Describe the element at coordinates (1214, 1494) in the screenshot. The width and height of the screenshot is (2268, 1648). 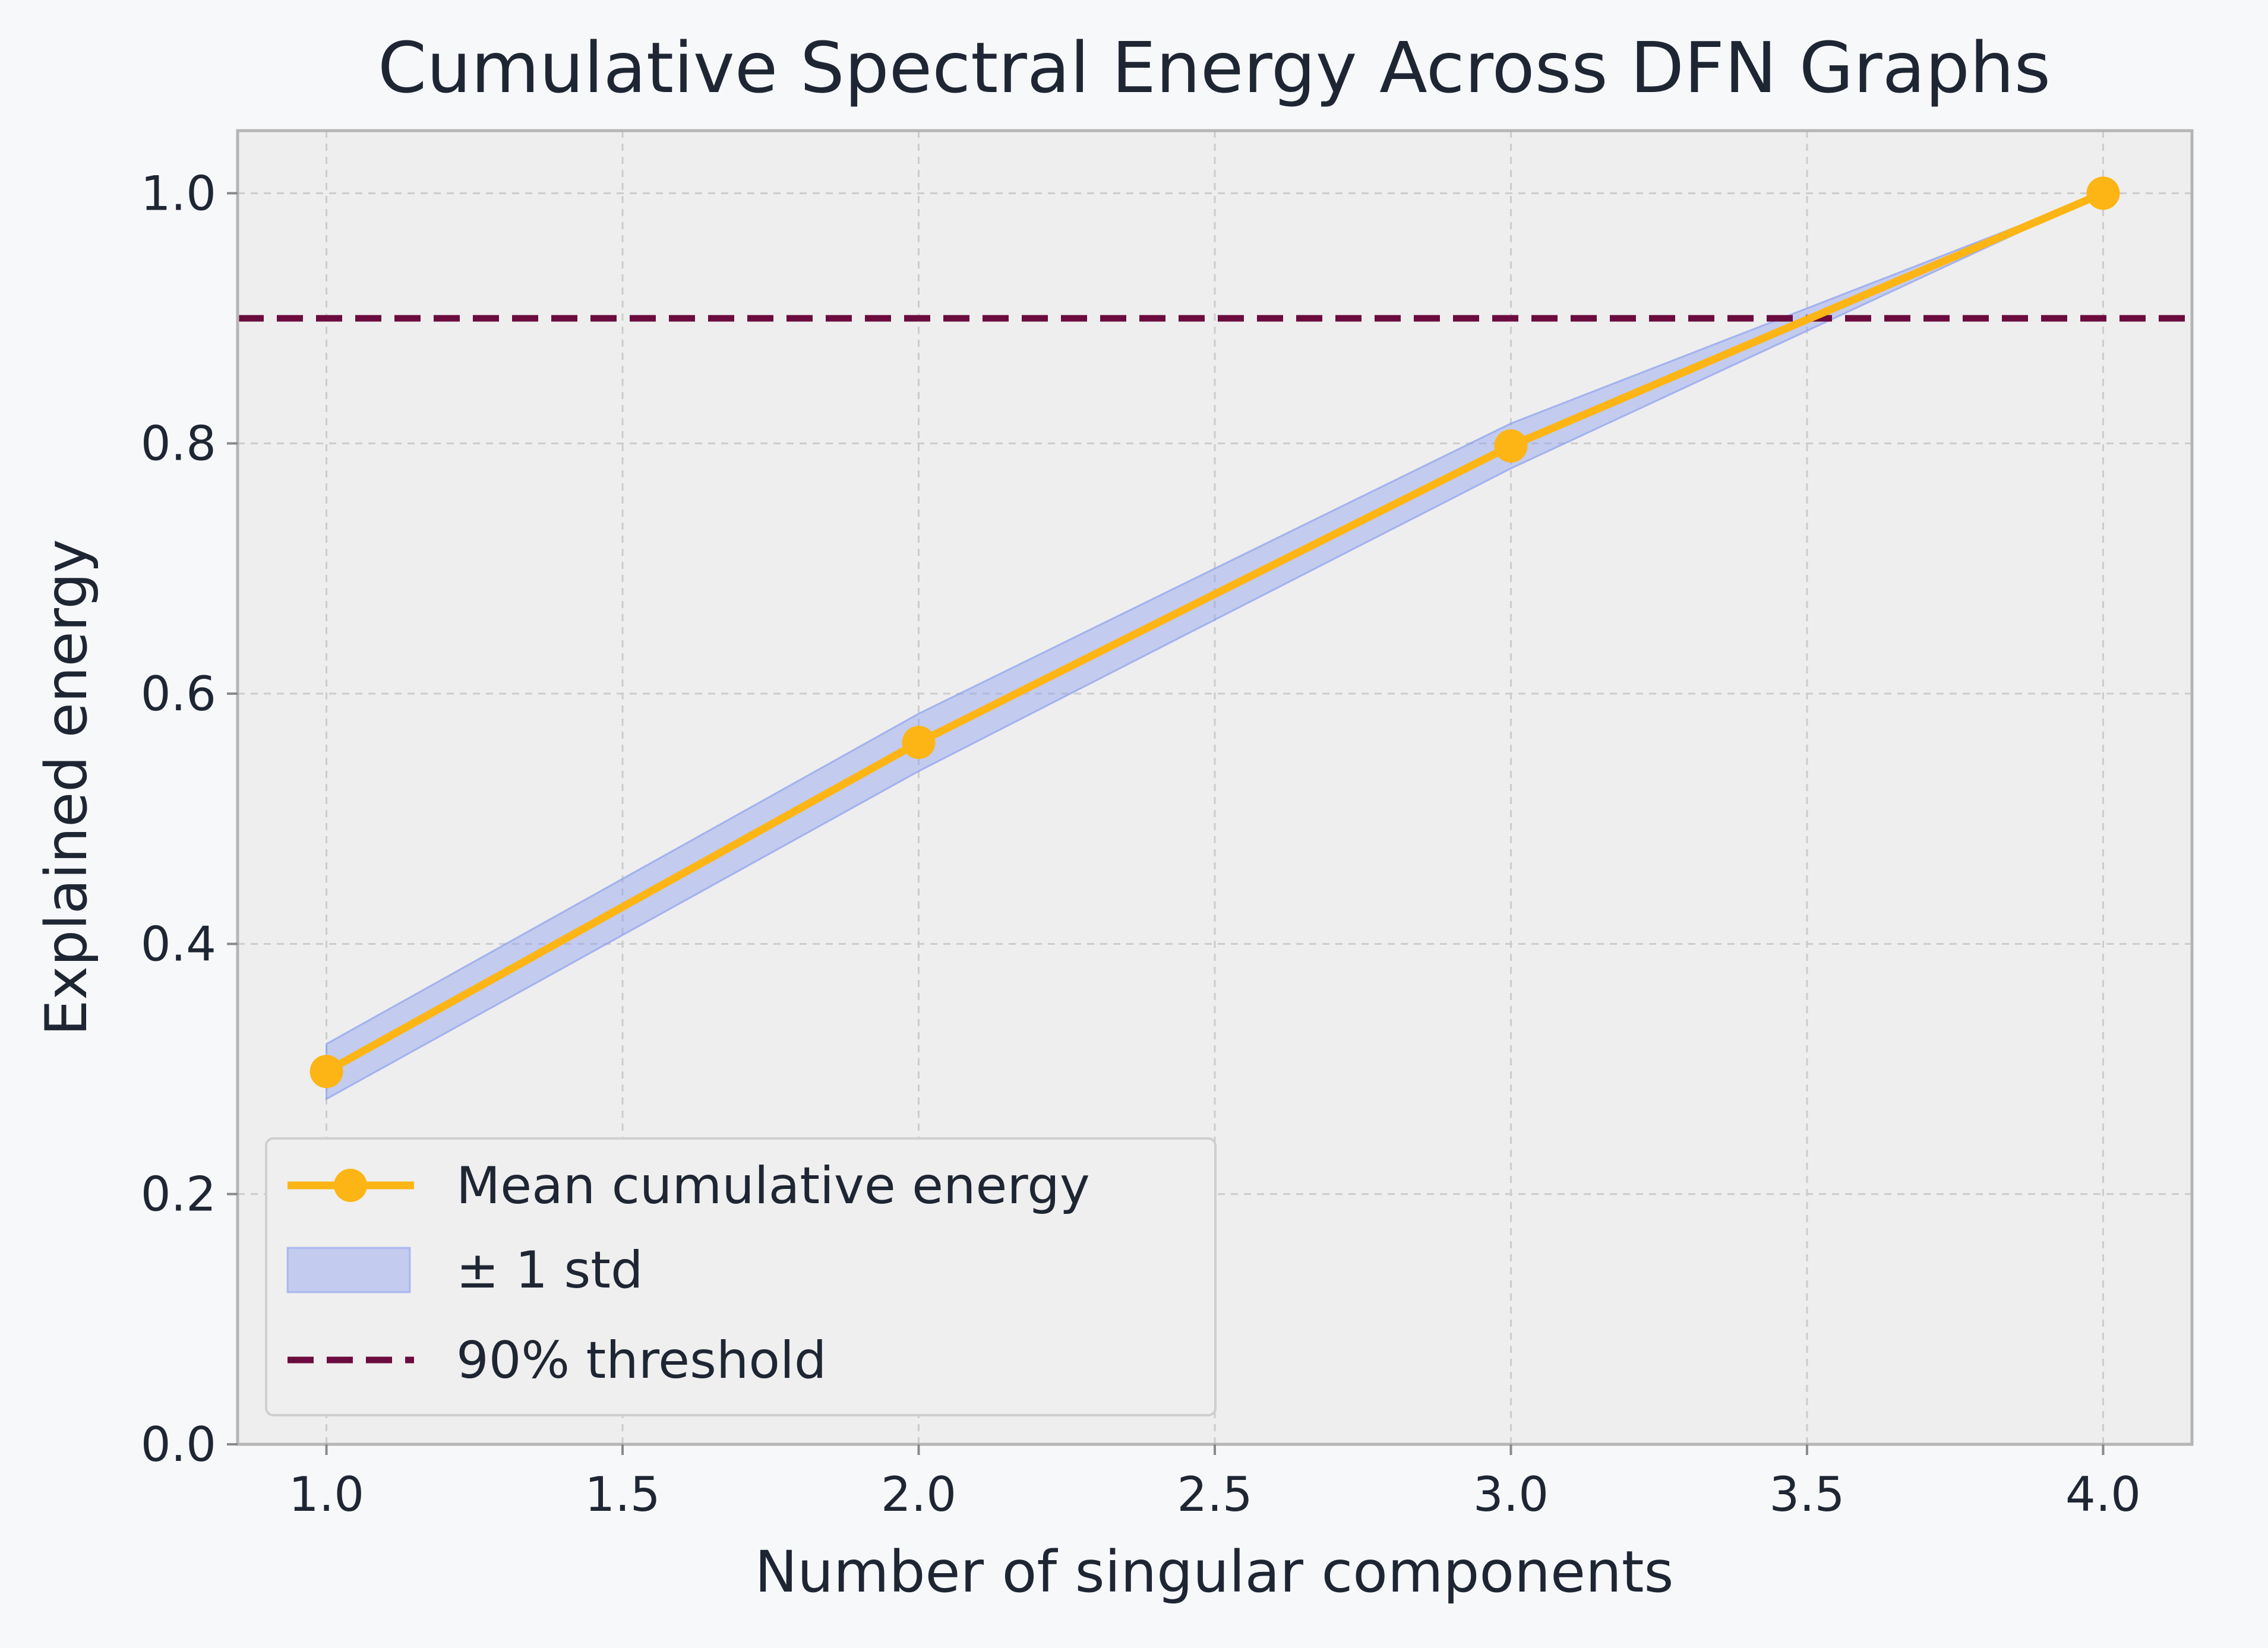
I see `x-tick-label: 2.5` at that location.